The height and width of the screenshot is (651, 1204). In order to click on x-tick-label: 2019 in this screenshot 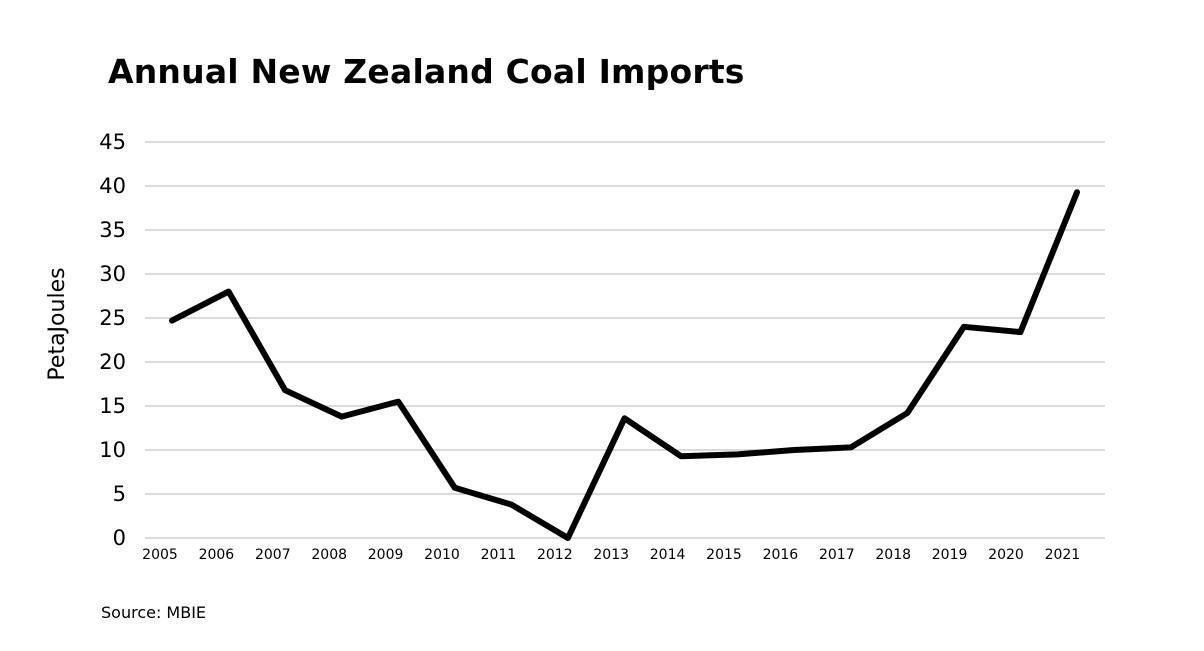, I will do `click(950, 555)`.